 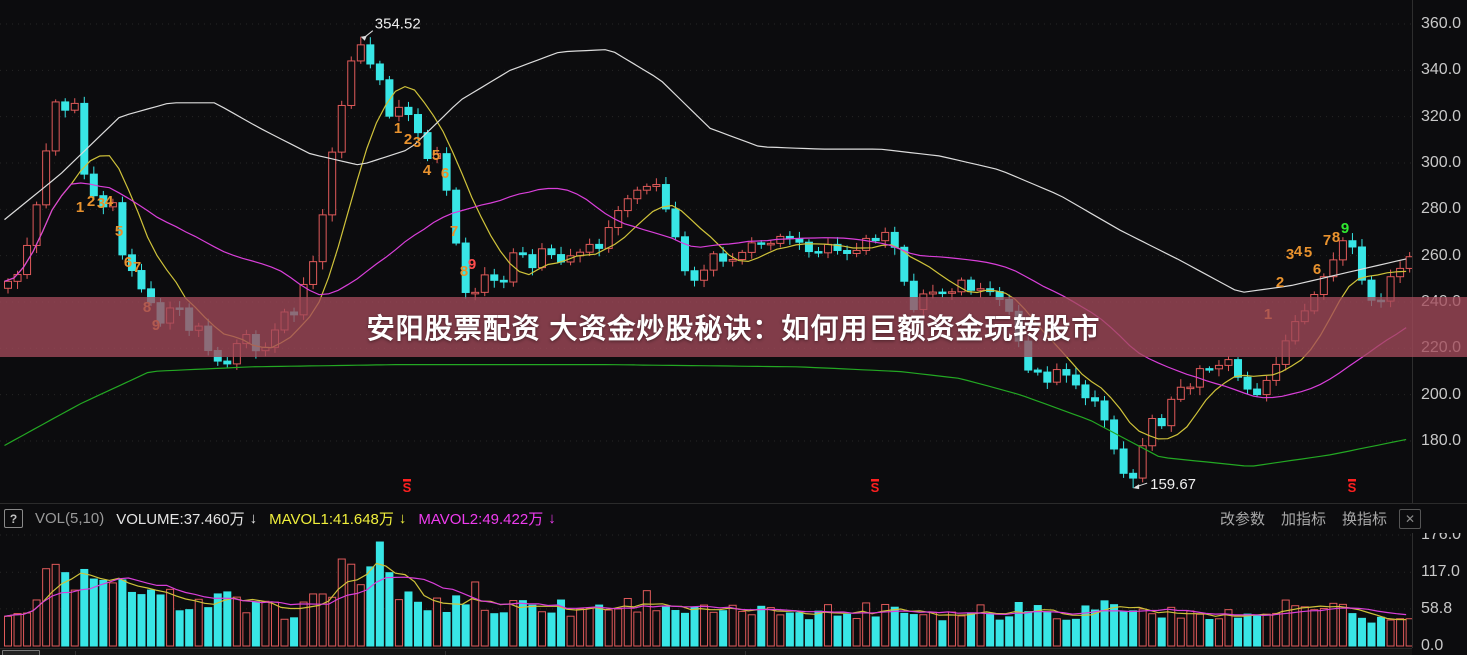 What do you see at coordinates (70, 518) in the screenshot?
I see `indicator-name: VOL(5,10)` at bounding box center [70, 518].